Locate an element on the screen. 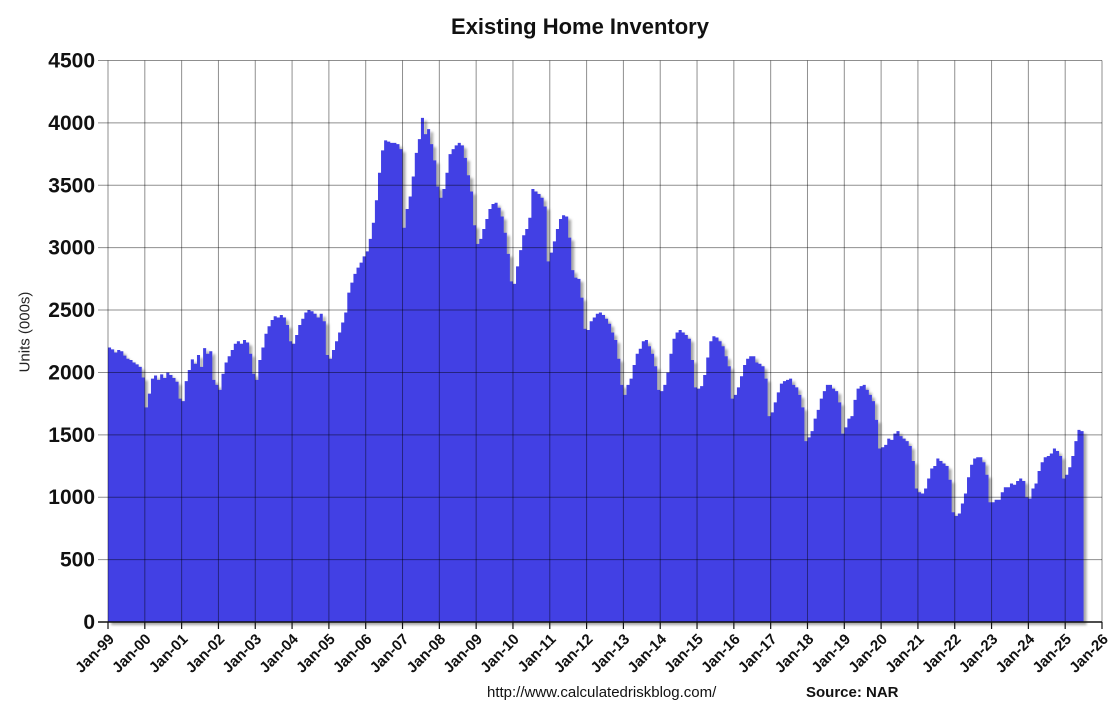 This screenshot has width=1120, height=709. axes is located at coordinates (600, 625).